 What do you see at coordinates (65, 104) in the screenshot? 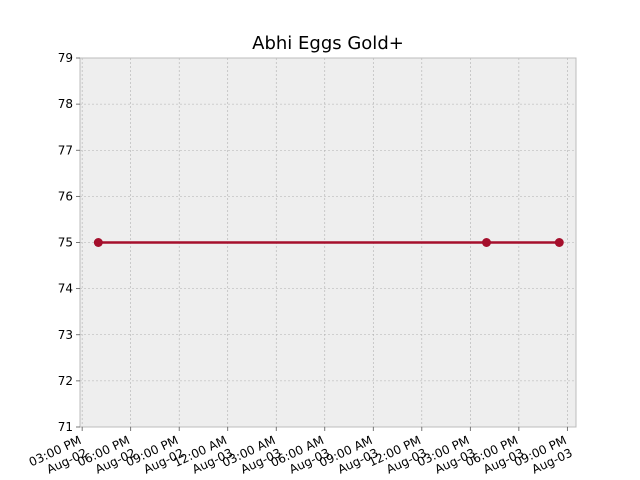
I see `y-tick-label: 78` at bounding box center [65, 104].